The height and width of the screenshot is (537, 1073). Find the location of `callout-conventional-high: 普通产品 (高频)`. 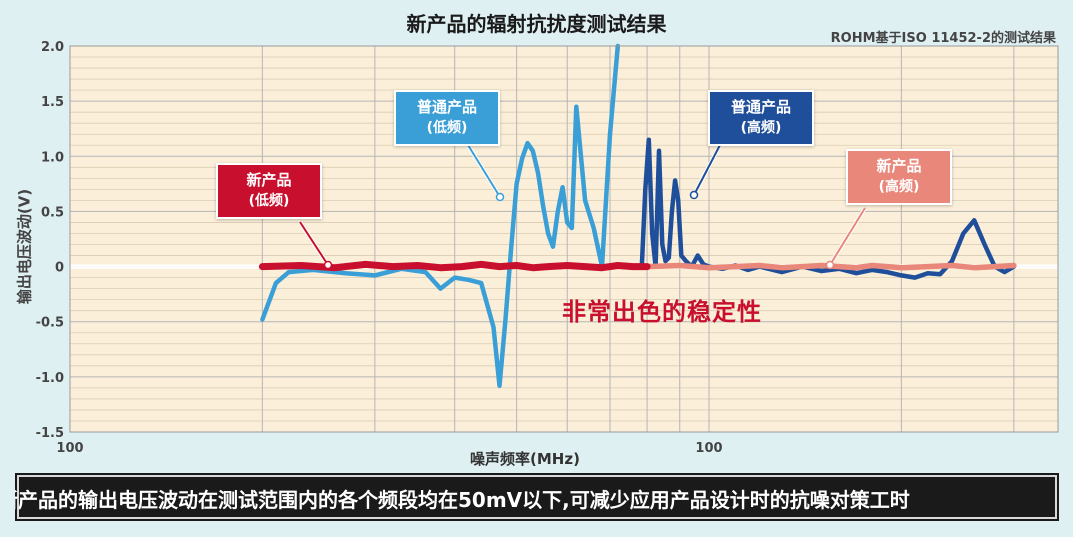

callout-conventional-high: 普通产品 (高频) is located at coordinates (761, 118).